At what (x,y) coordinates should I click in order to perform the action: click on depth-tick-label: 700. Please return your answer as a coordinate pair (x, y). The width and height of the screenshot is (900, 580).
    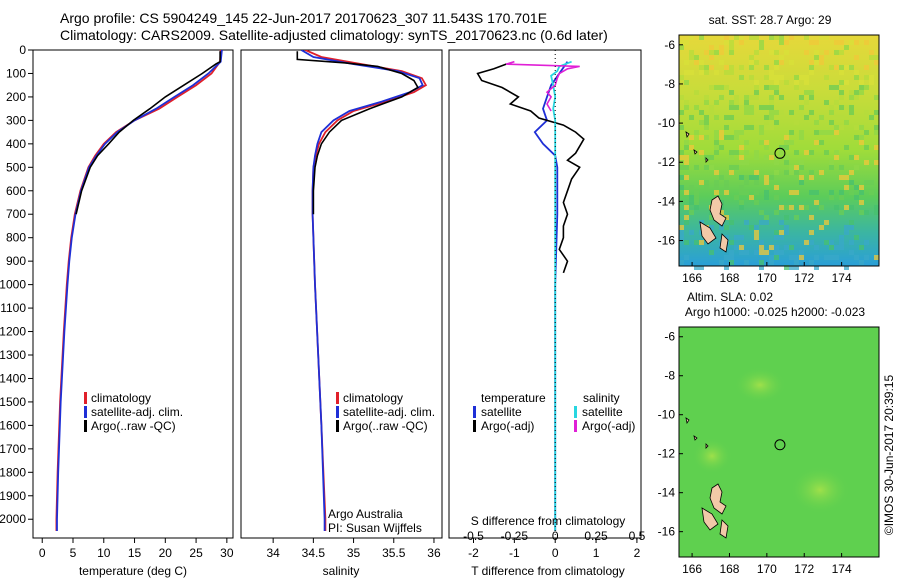
    Looking at the image, I should click on (16, 214).